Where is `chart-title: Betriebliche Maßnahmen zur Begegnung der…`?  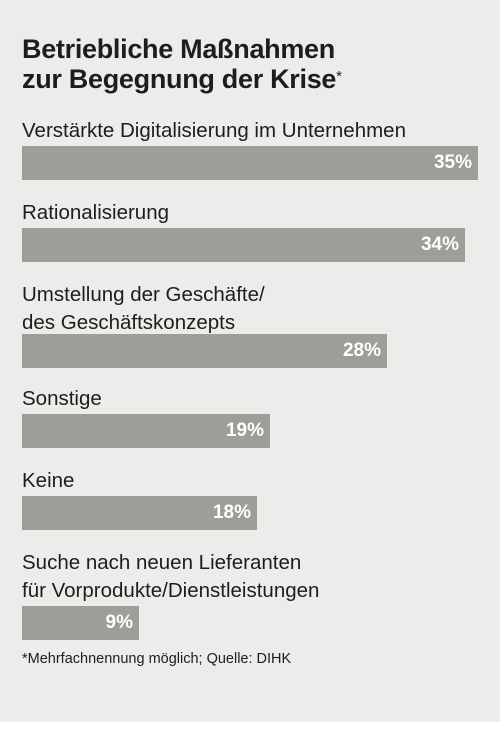 chart-title: Betriebliche Maßnahmen zur Begegnung der… is located at coordinates (252, 64).